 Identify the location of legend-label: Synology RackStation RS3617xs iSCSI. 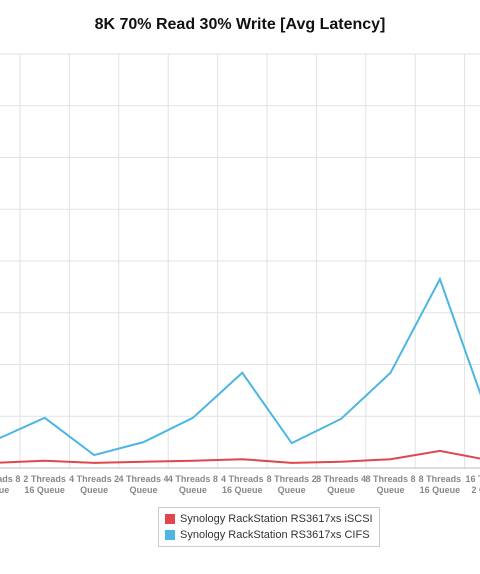
(276, 519).